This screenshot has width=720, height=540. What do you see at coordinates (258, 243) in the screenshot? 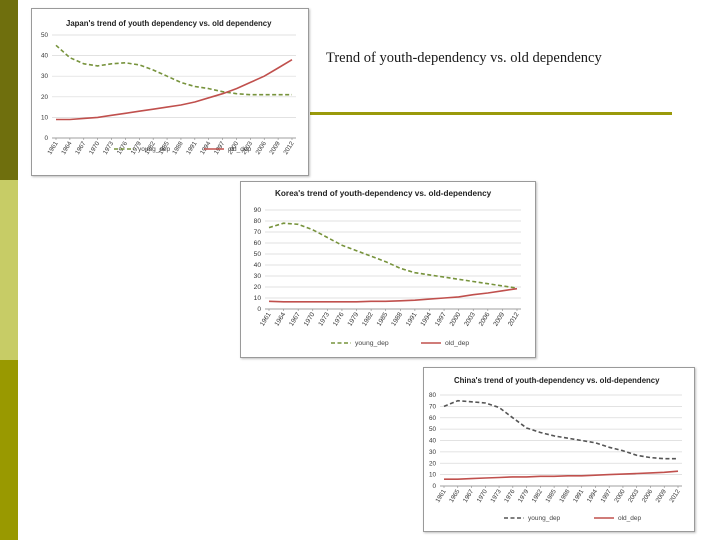
I see `korea-y-tick-label: 60` at bounding box center [258, 243].